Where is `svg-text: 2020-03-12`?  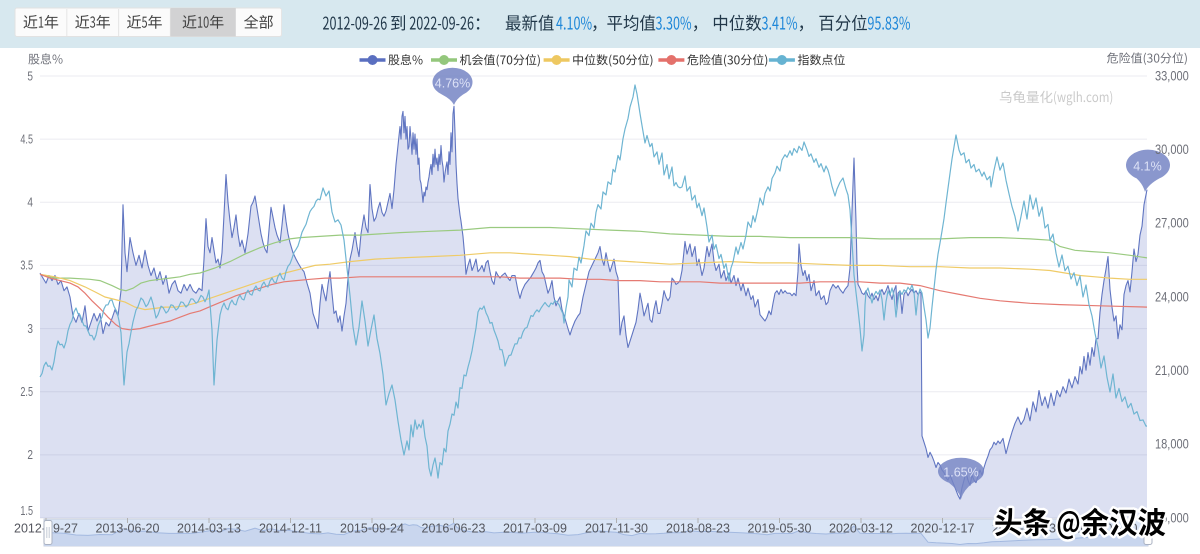
svg-text: 2020-03-12 is located at coordinates (861, 529).